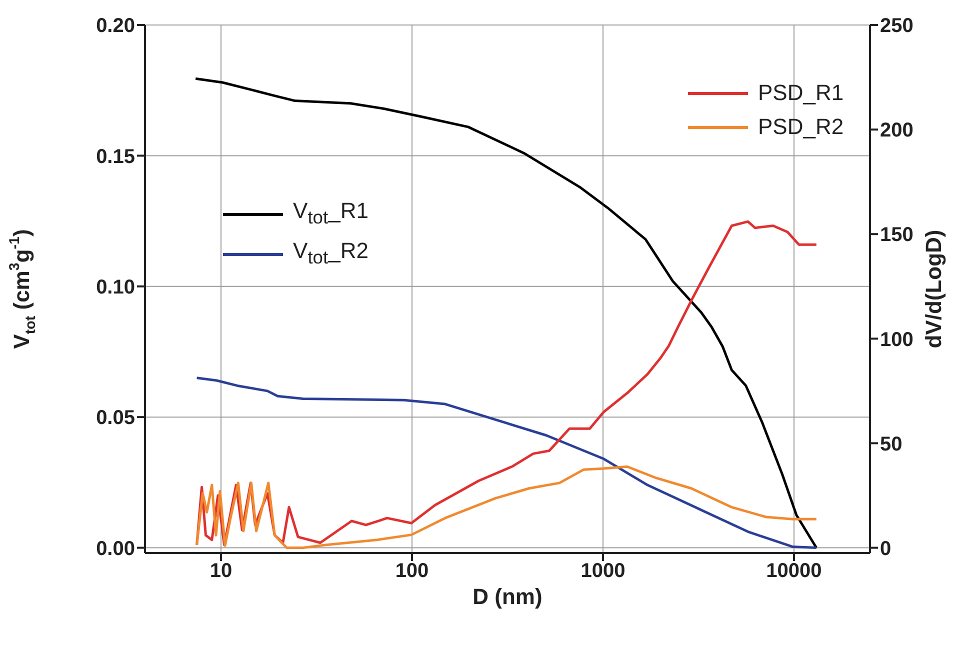  What do you see at coordinates (794, 571) in the screenshot?
I see `x-tick-label: 10000` at bounding box center [794, 571].